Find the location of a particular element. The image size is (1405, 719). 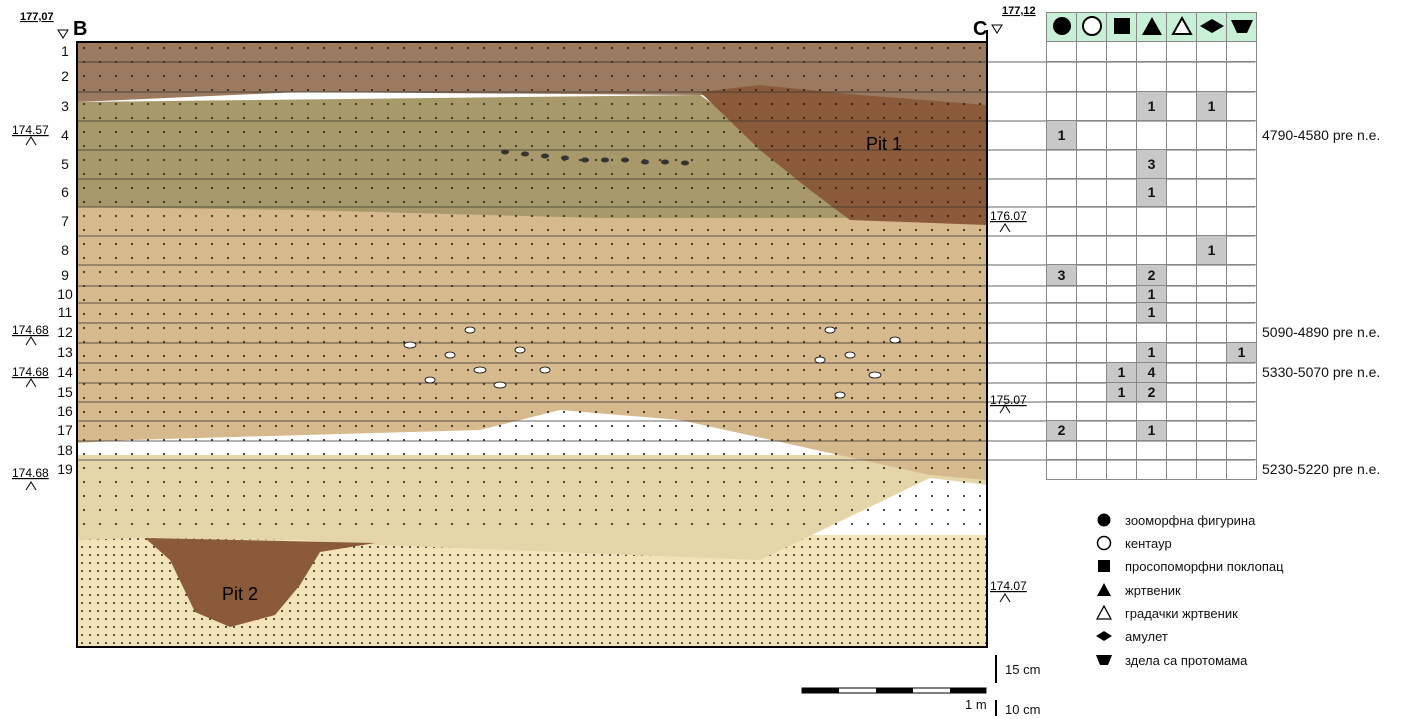

layer-number: 11 is located at coordinates (65, 312).